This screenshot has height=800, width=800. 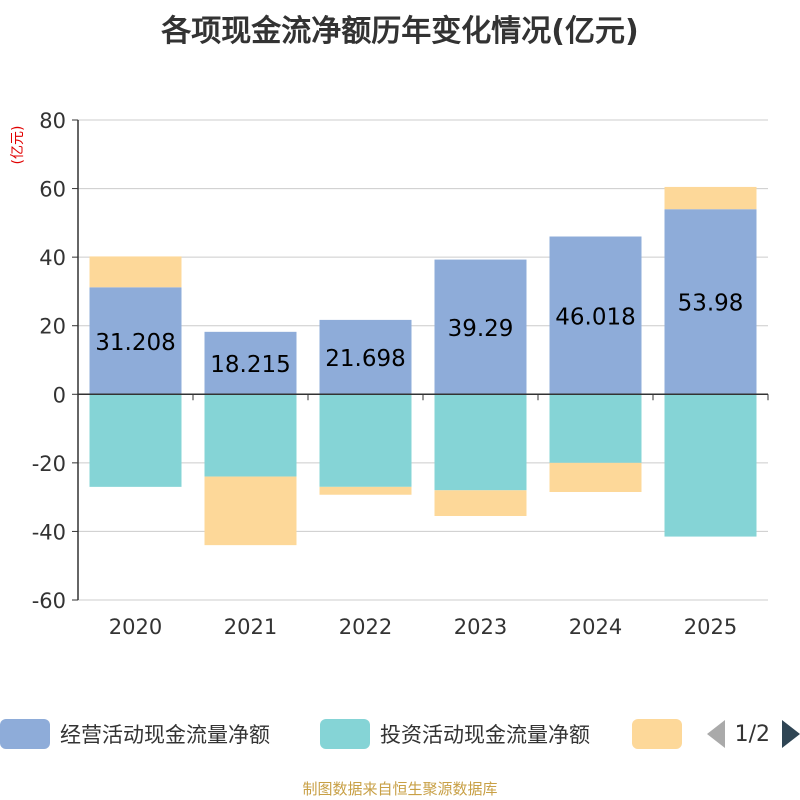 I want to click on bar-0-2020, so click(x=135, y=341).